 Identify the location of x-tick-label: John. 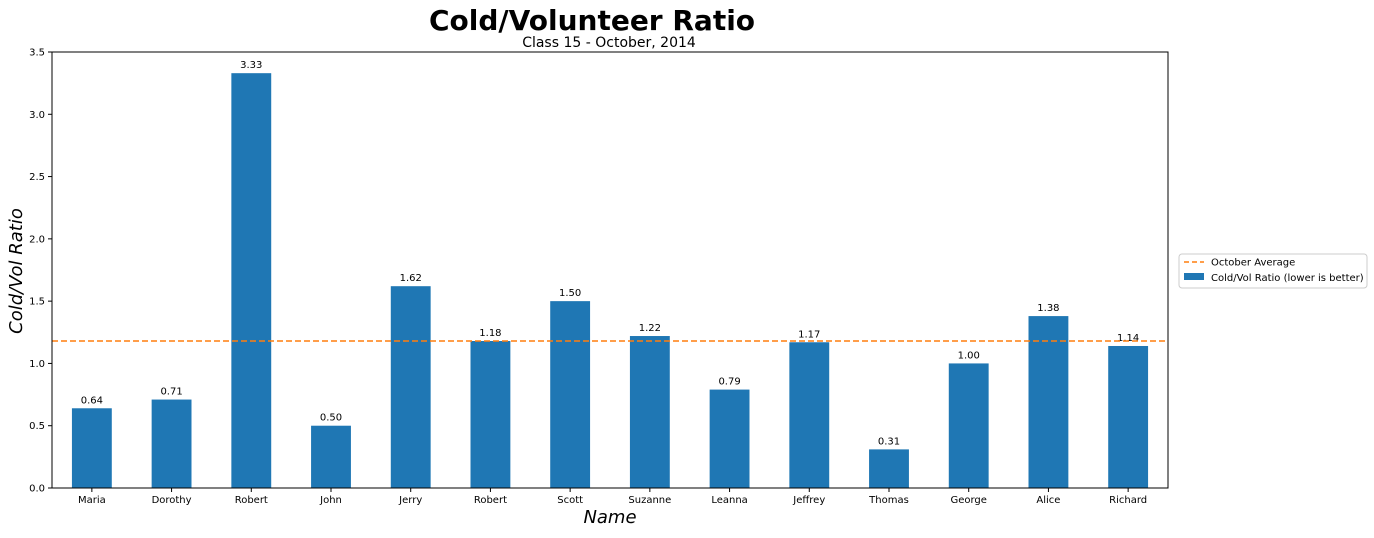
(330, 500).